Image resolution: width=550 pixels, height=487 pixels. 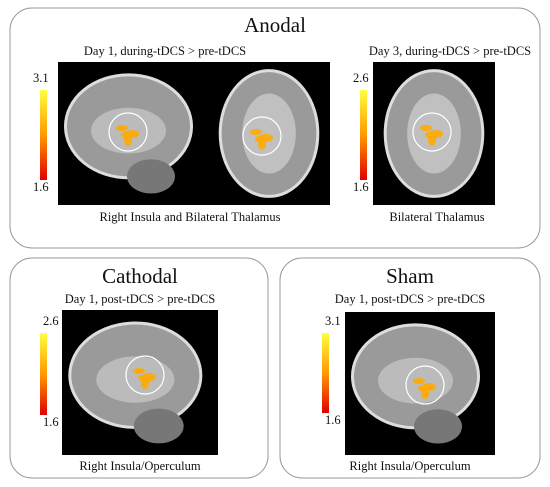 I want to click on panel-title: Sham, so click(x=410, y=276).